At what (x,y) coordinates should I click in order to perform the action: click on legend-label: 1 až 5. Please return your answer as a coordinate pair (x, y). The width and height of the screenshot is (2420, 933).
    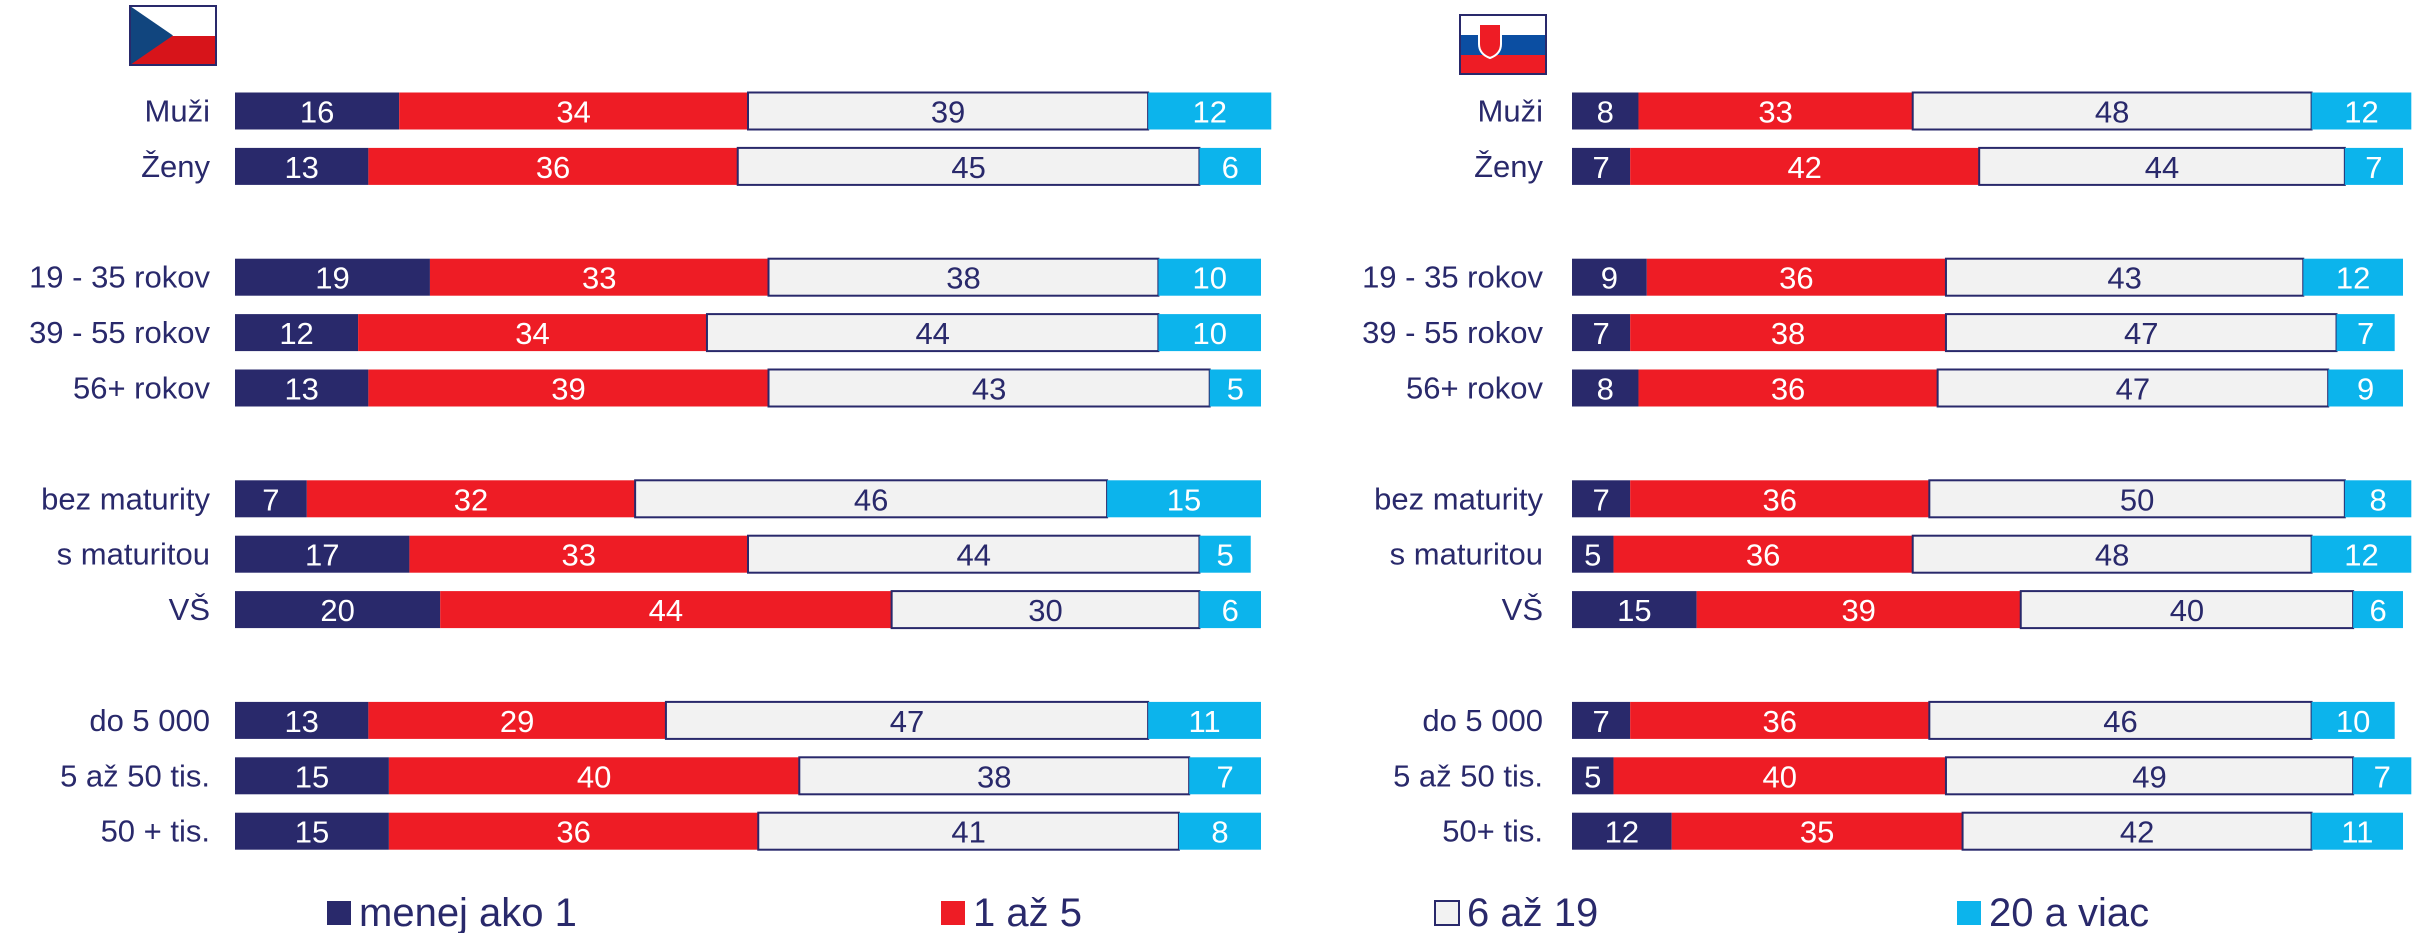
    Looking at the image, I should click on (1027, 912).